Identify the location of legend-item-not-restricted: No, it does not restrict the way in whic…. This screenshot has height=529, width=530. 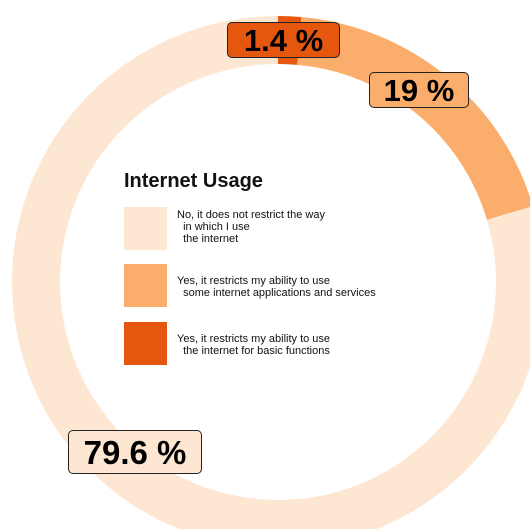
(224, 228).